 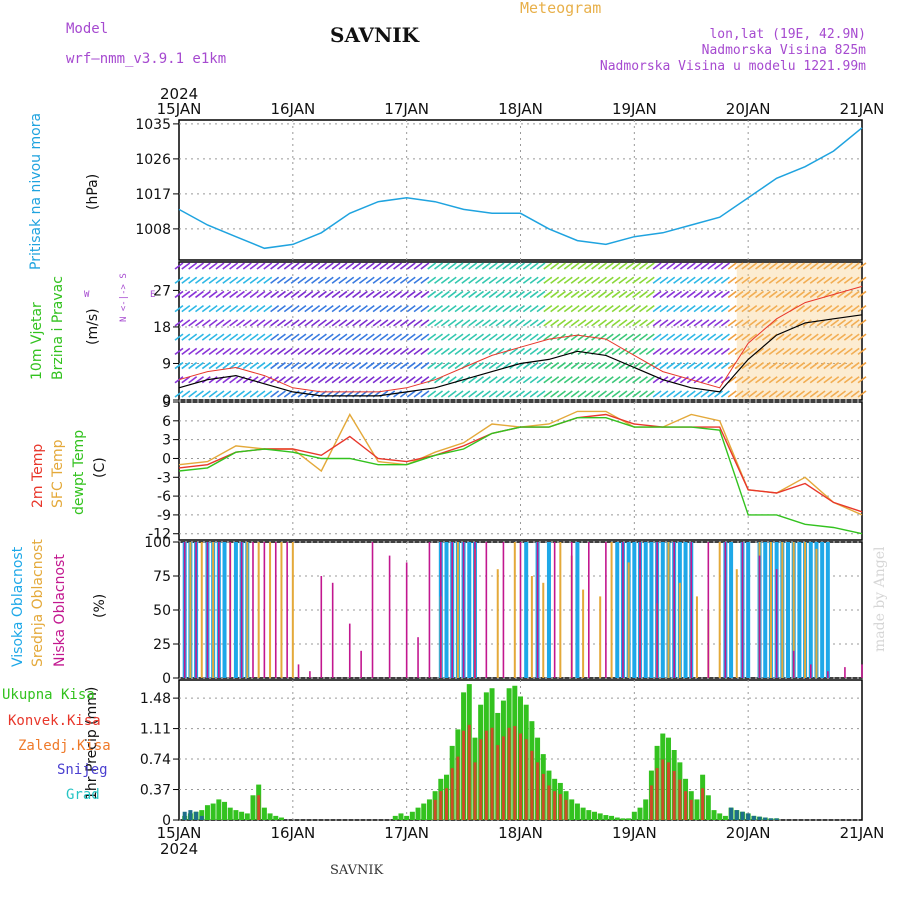 I want to click on mid-cloud-bar, so click(x=514, y=610).